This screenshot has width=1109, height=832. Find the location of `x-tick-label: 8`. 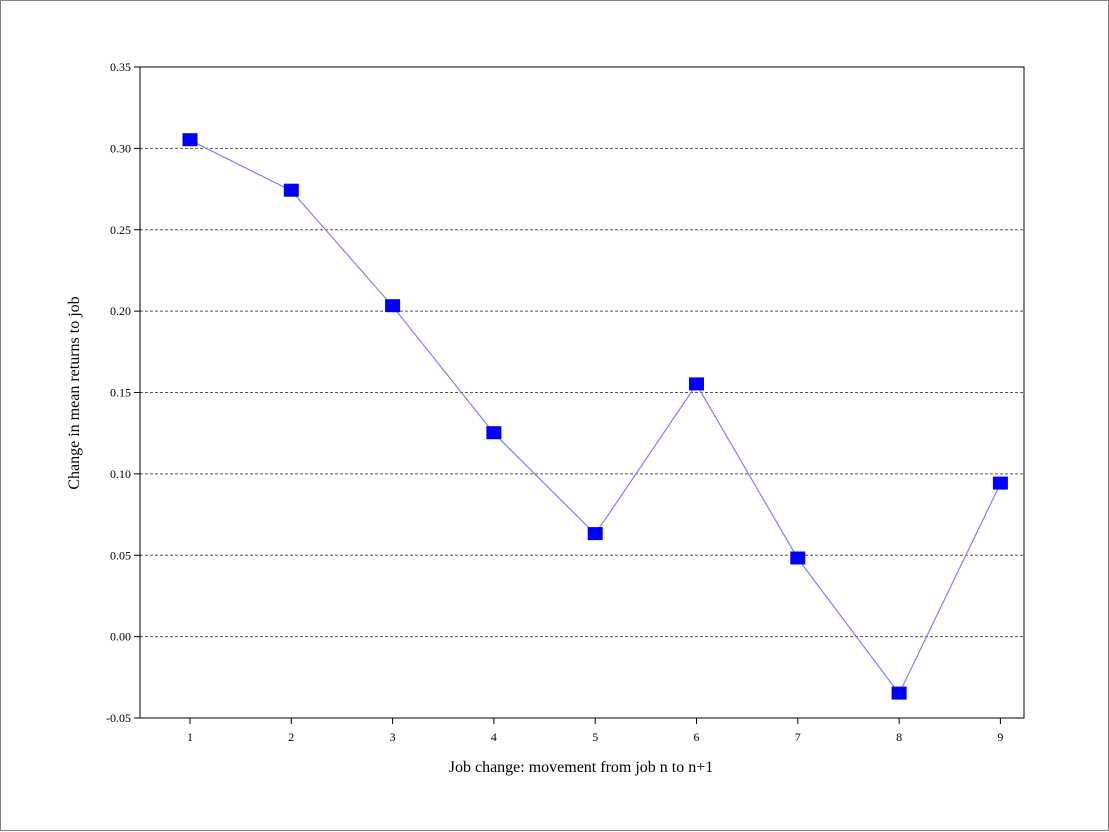

x-tick-label: 8 is located at coordinates (899, 737).